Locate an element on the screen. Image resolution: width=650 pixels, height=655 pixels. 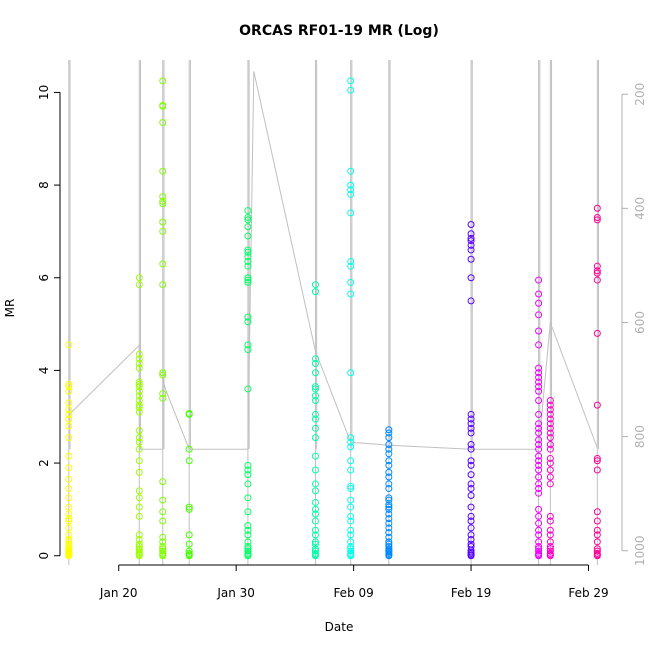
y-axis-label: MR is located at coordinates (10, 308).